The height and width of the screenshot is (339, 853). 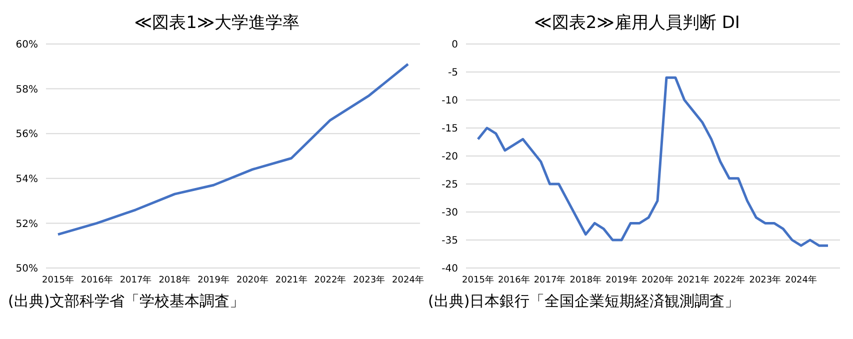 What do you see at coordinates (217, 23) in the screenshot?
I see `chart-title: ≪図表1≫大学進学率` at bounding box center [217, 23].